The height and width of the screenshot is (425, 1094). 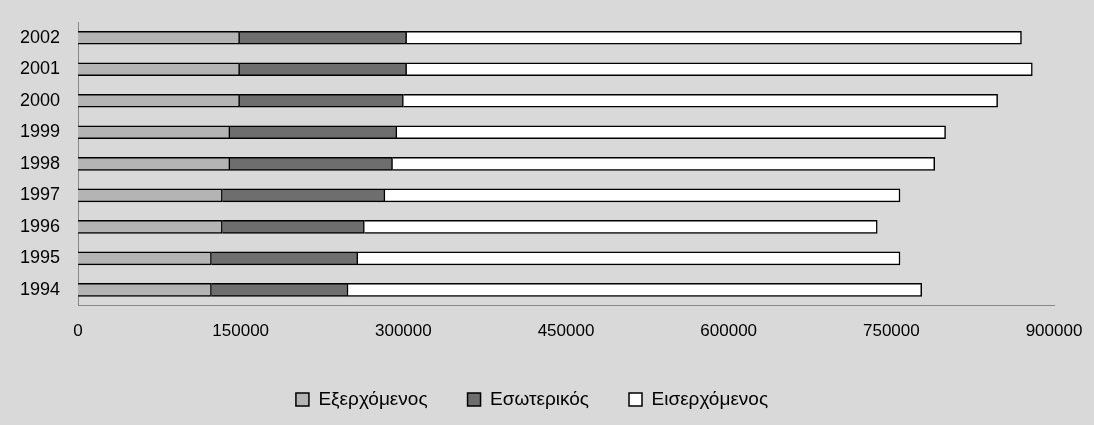 I want to click on legend-label: Εσωτερικός, so click(x=540, y=398).